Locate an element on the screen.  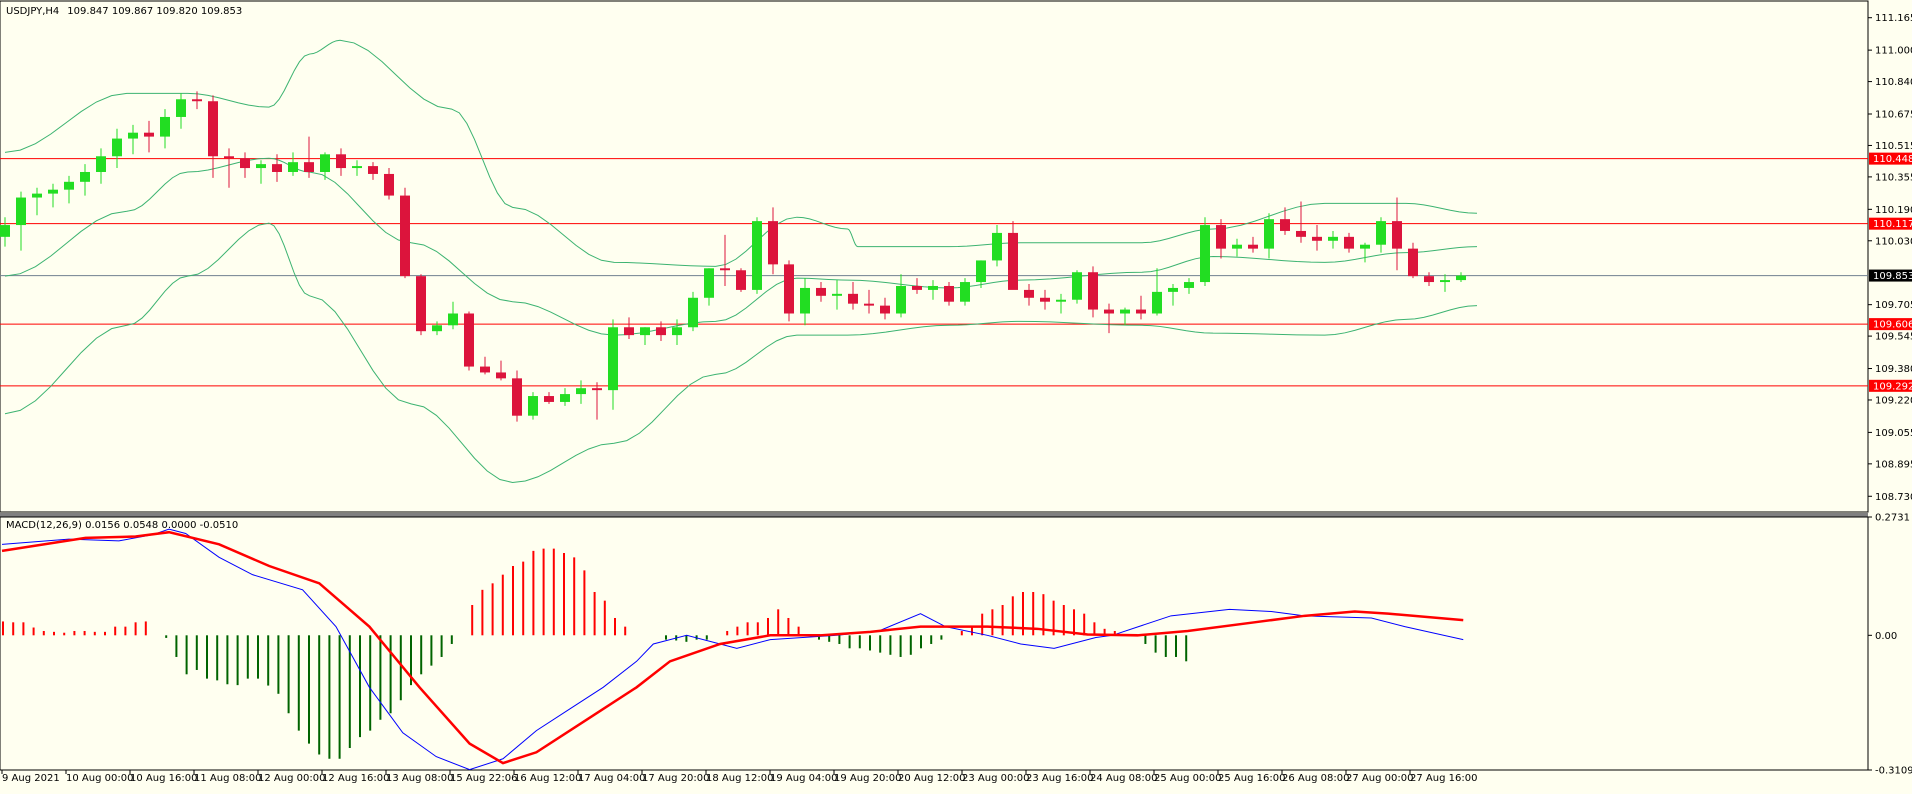
time-tick-label: 11 Aug 08:00 is located at coordinates (227, 778).